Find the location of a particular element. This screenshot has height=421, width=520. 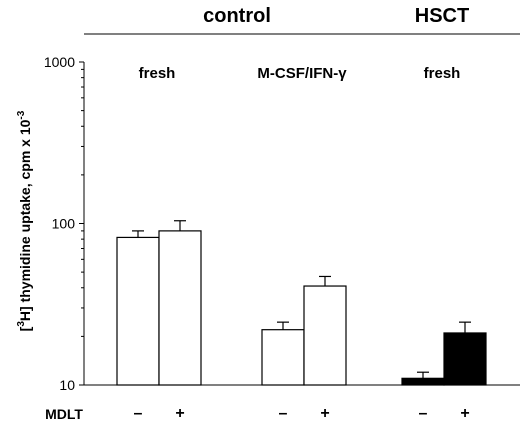

y-tick-label: 10 is located at coordinates (67, 385).